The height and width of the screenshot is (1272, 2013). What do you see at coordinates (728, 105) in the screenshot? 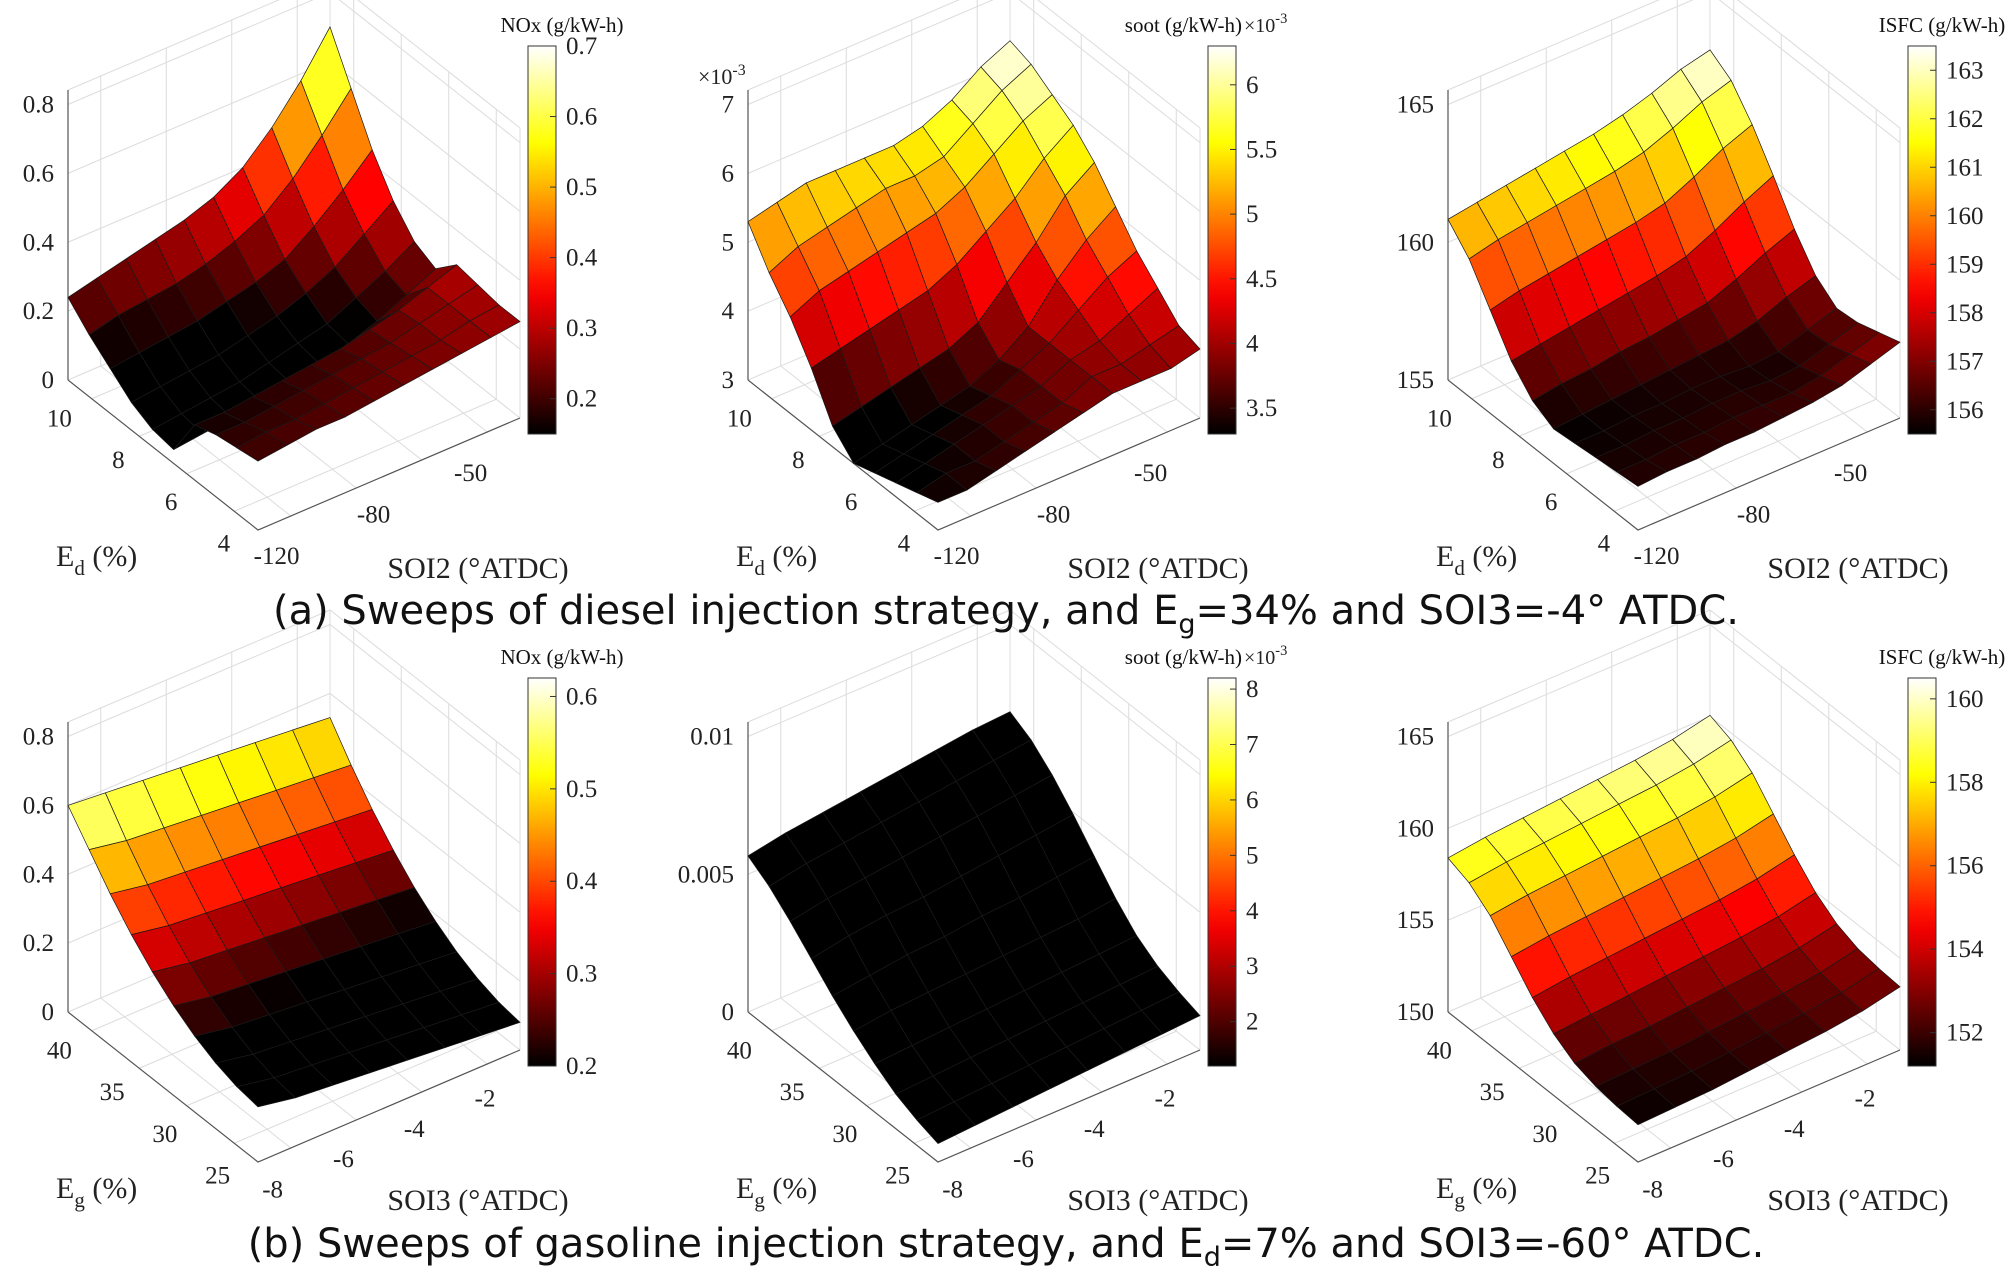
I see `z-tick-label: 7` at bounding box center [728, 105].